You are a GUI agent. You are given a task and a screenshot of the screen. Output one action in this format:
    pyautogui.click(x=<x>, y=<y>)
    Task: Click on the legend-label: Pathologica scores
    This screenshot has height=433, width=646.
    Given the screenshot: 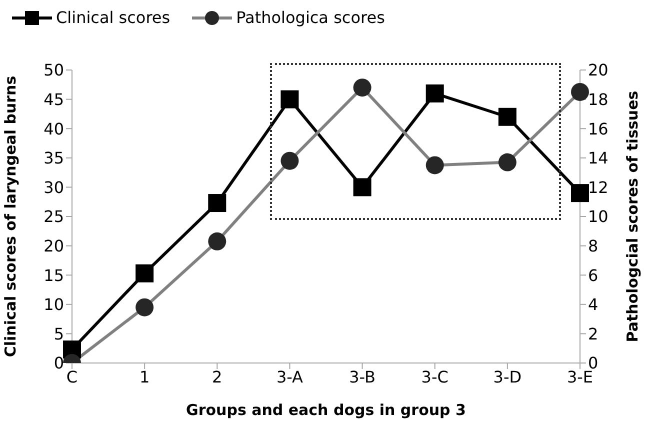 What is the action you would take?
    pyautogui.click(x=310, y=17)
    